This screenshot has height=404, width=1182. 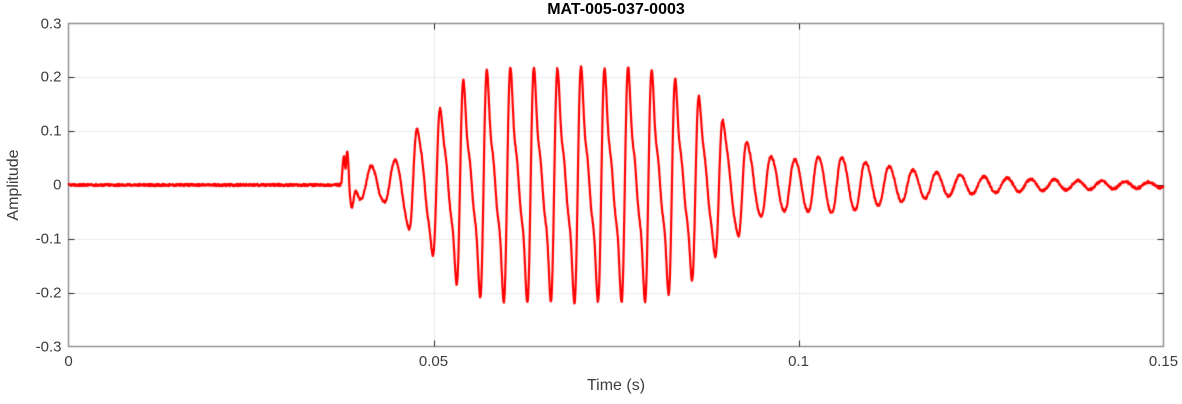 I want to click on y-tick-label: -0.3, so click(x=48, y=346).